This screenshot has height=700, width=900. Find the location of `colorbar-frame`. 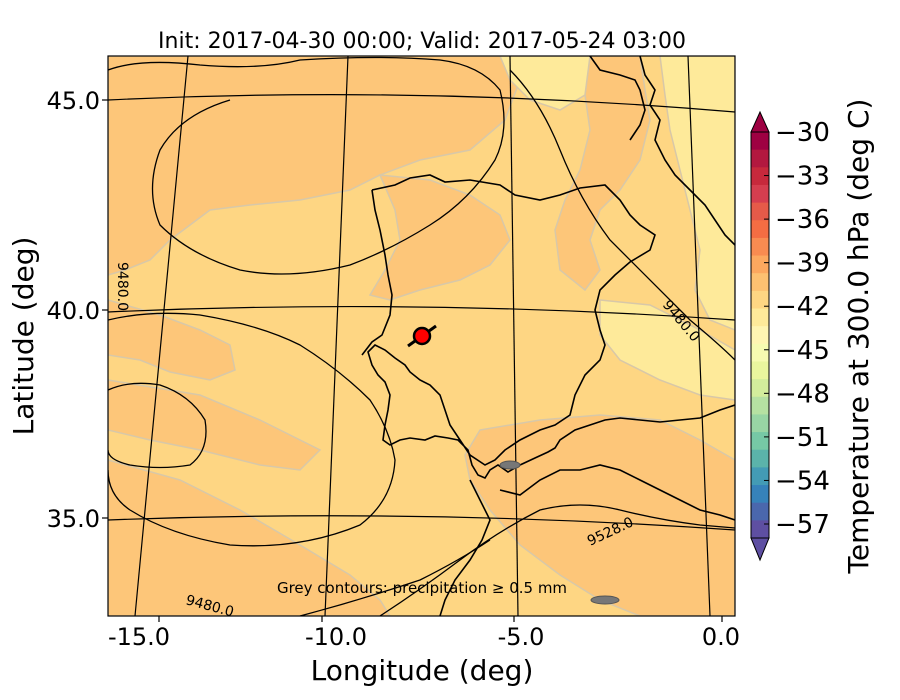

colorbar-frame is located at coordinates (760, 335).